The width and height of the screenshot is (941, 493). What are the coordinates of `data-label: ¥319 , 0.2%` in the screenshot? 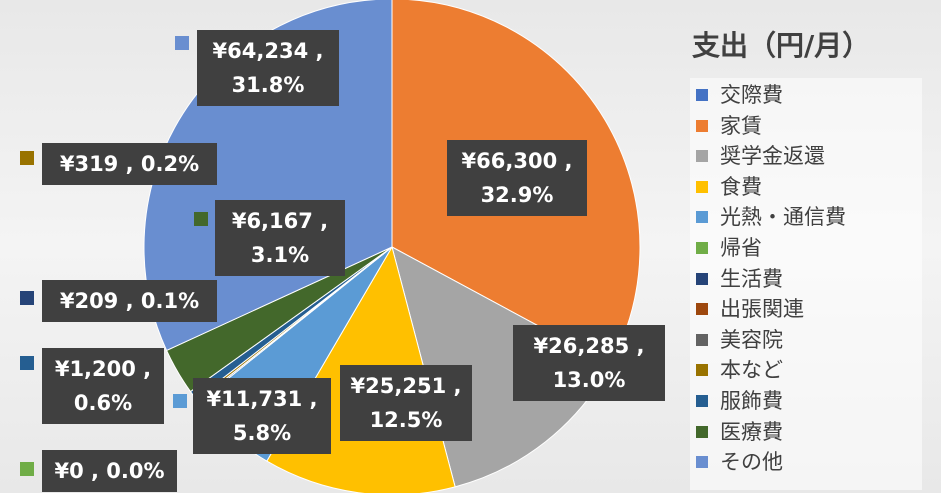 It's located at (129, 164).